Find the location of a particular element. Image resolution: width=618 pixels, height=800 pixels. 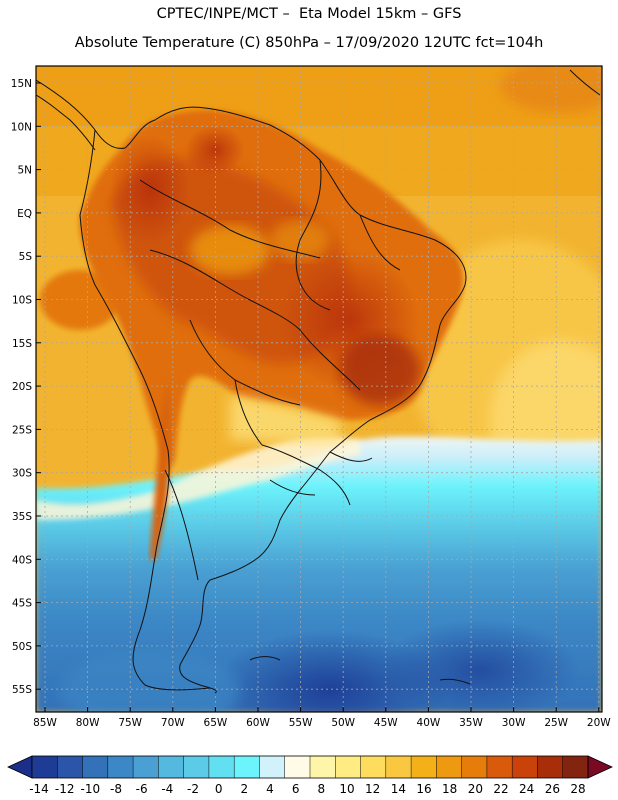

lat-tick-label: 30S is located at coordinates (22, 474).